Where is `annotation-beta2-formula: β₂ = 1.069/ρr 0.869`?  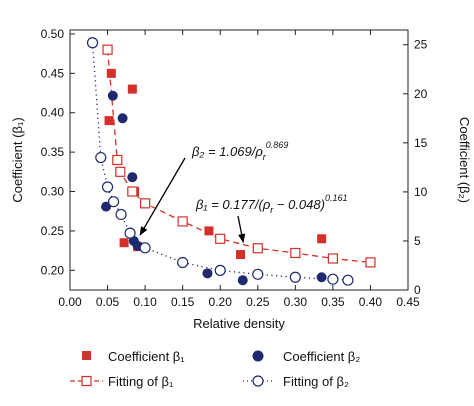
annotation-beta2-formula: β₂ = 1.069/ρr 0.869 is located at coordinates (239, 151).